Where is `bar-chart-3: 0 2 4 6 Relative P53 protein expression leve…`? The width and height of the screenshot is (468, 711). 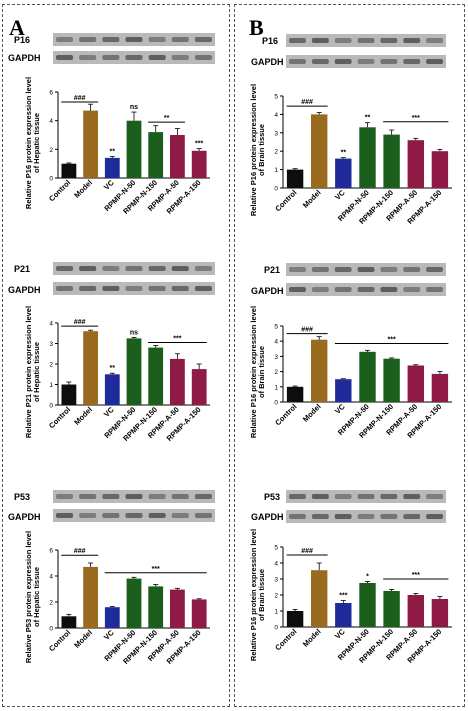 bar-chart-3: 0 2 4 6 Relative P53 protein expression leve… is located at coordinates (117, 598).